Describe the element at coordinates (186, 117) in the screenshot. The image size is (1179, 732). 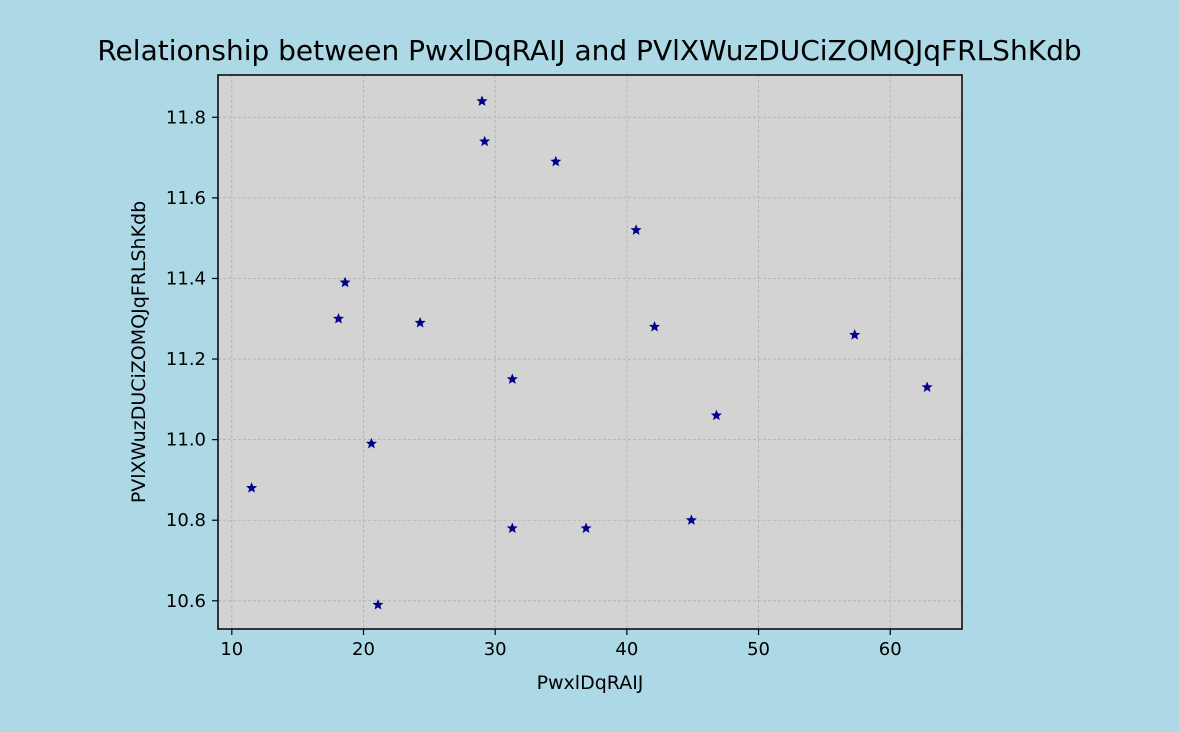
I see `y-tick-label: 11.8` at that location.